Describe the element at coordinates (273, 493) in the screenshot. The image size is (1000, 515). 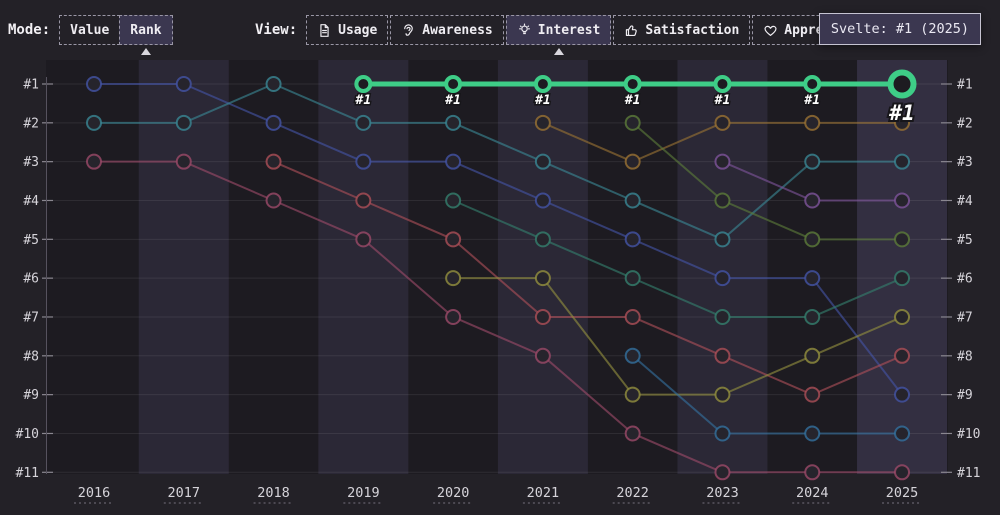
I see `year-label-2018: 2018` at that location.